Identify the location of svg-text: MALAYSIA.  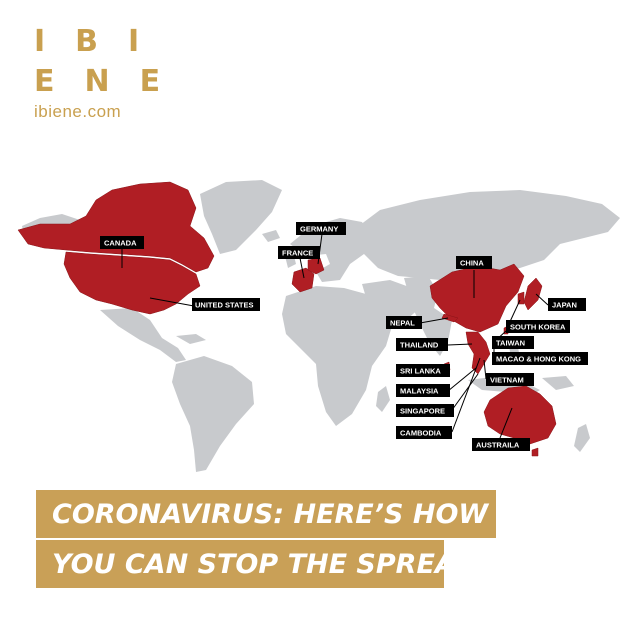
(419, 391).